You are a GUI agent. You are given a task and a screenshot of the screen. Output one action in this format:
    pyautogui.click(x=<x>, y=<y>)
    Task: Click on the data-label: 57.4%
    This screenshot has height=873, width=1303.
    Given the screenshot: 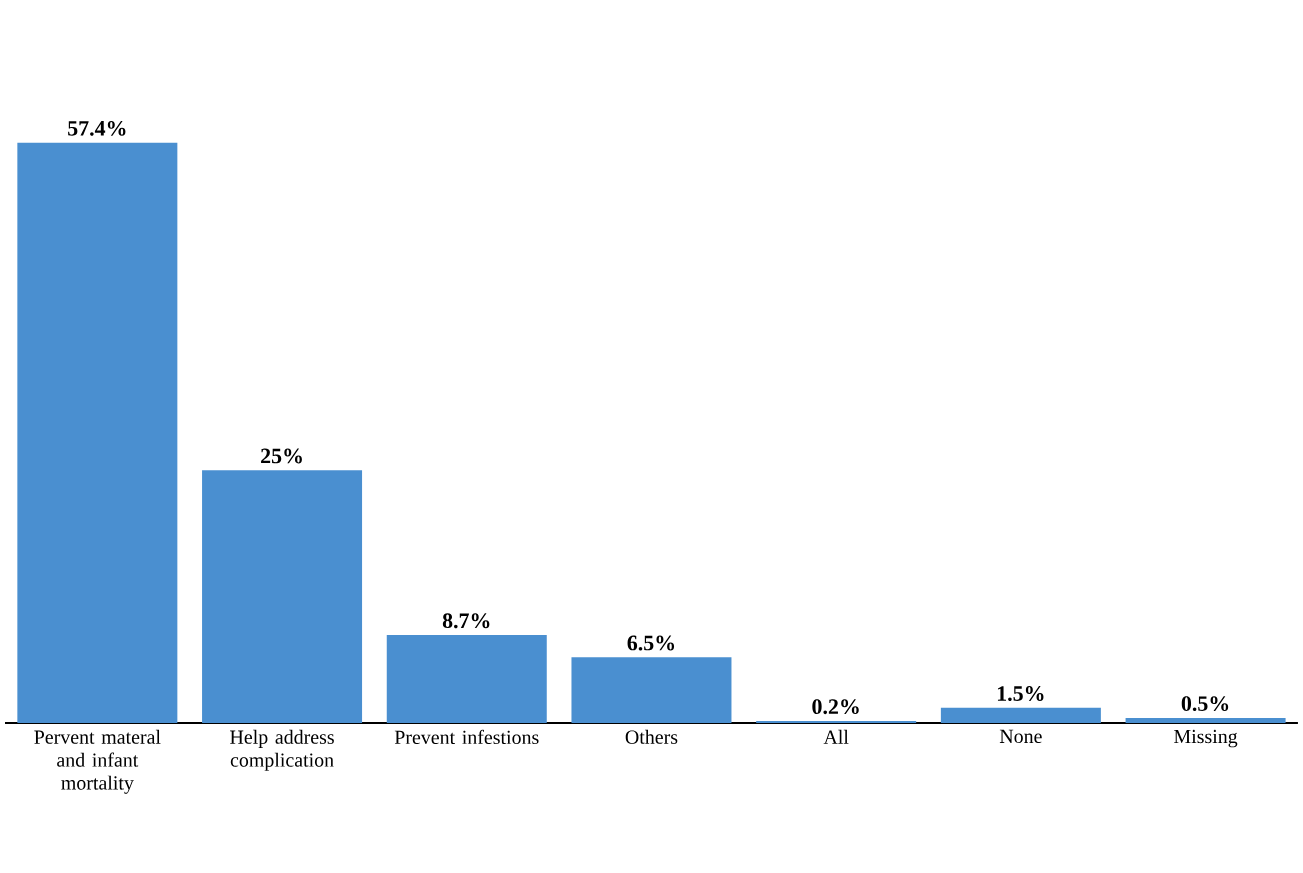 What is the action you would take?
    pyautogui.click(x=97, y=128)
    